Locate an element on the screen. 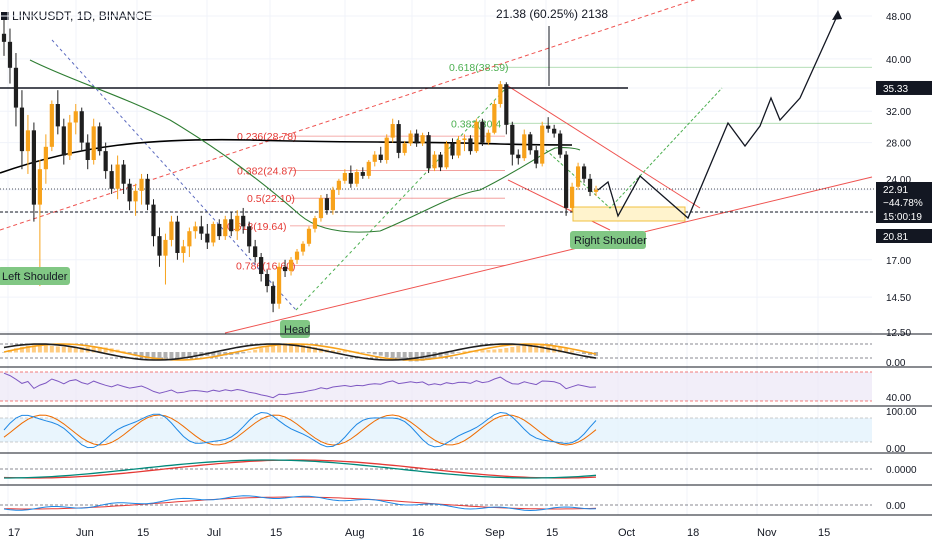  time-tick-label: Nov is located at coordinates (767, 533).